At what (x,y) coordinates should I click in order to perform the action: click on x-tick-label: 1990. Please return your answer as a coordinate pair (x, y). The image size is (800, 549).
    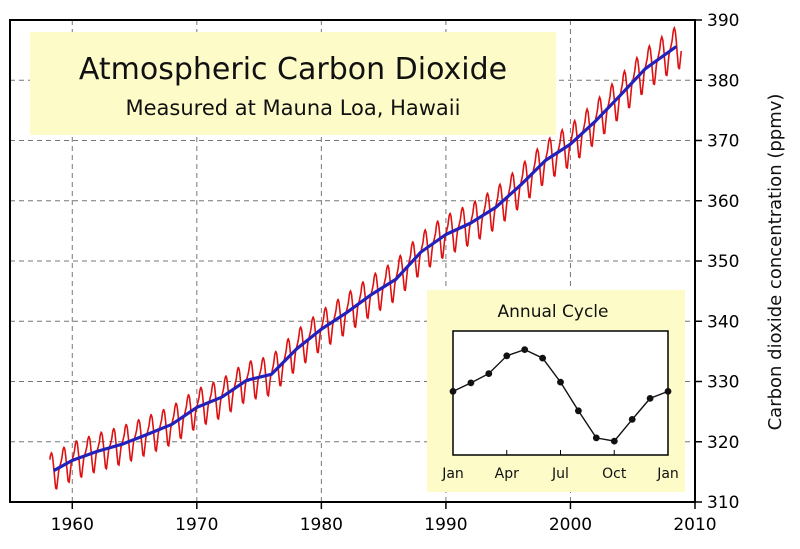
    Looking at the image, I should click on (445, 525).